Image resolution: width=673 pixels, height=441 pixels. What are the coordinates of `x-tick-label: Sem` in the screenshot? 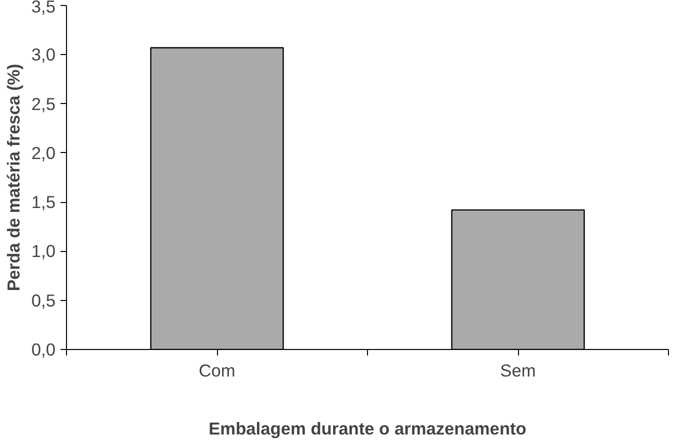 It's located at (518, 370).